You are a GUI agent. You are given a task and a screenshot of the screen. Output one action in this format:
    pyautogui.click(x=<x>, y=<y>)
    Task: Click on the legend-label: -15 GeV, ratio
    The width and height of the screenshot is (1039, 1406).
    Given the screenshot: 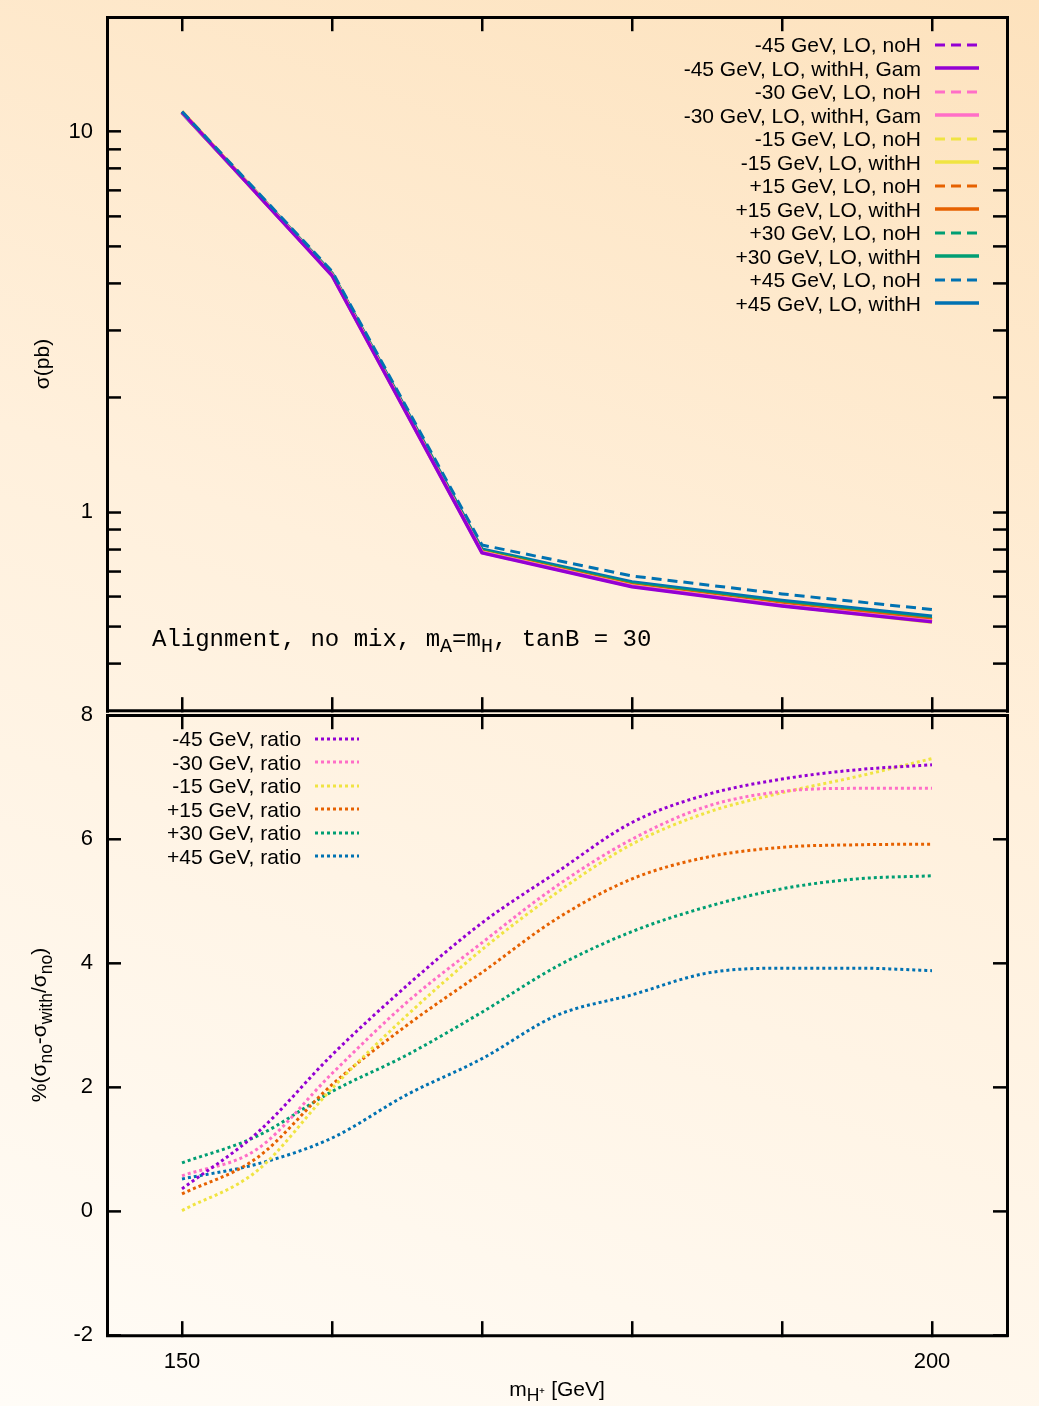 What is the action you would take?
    pyautogui.click(x=237, y=786)
    